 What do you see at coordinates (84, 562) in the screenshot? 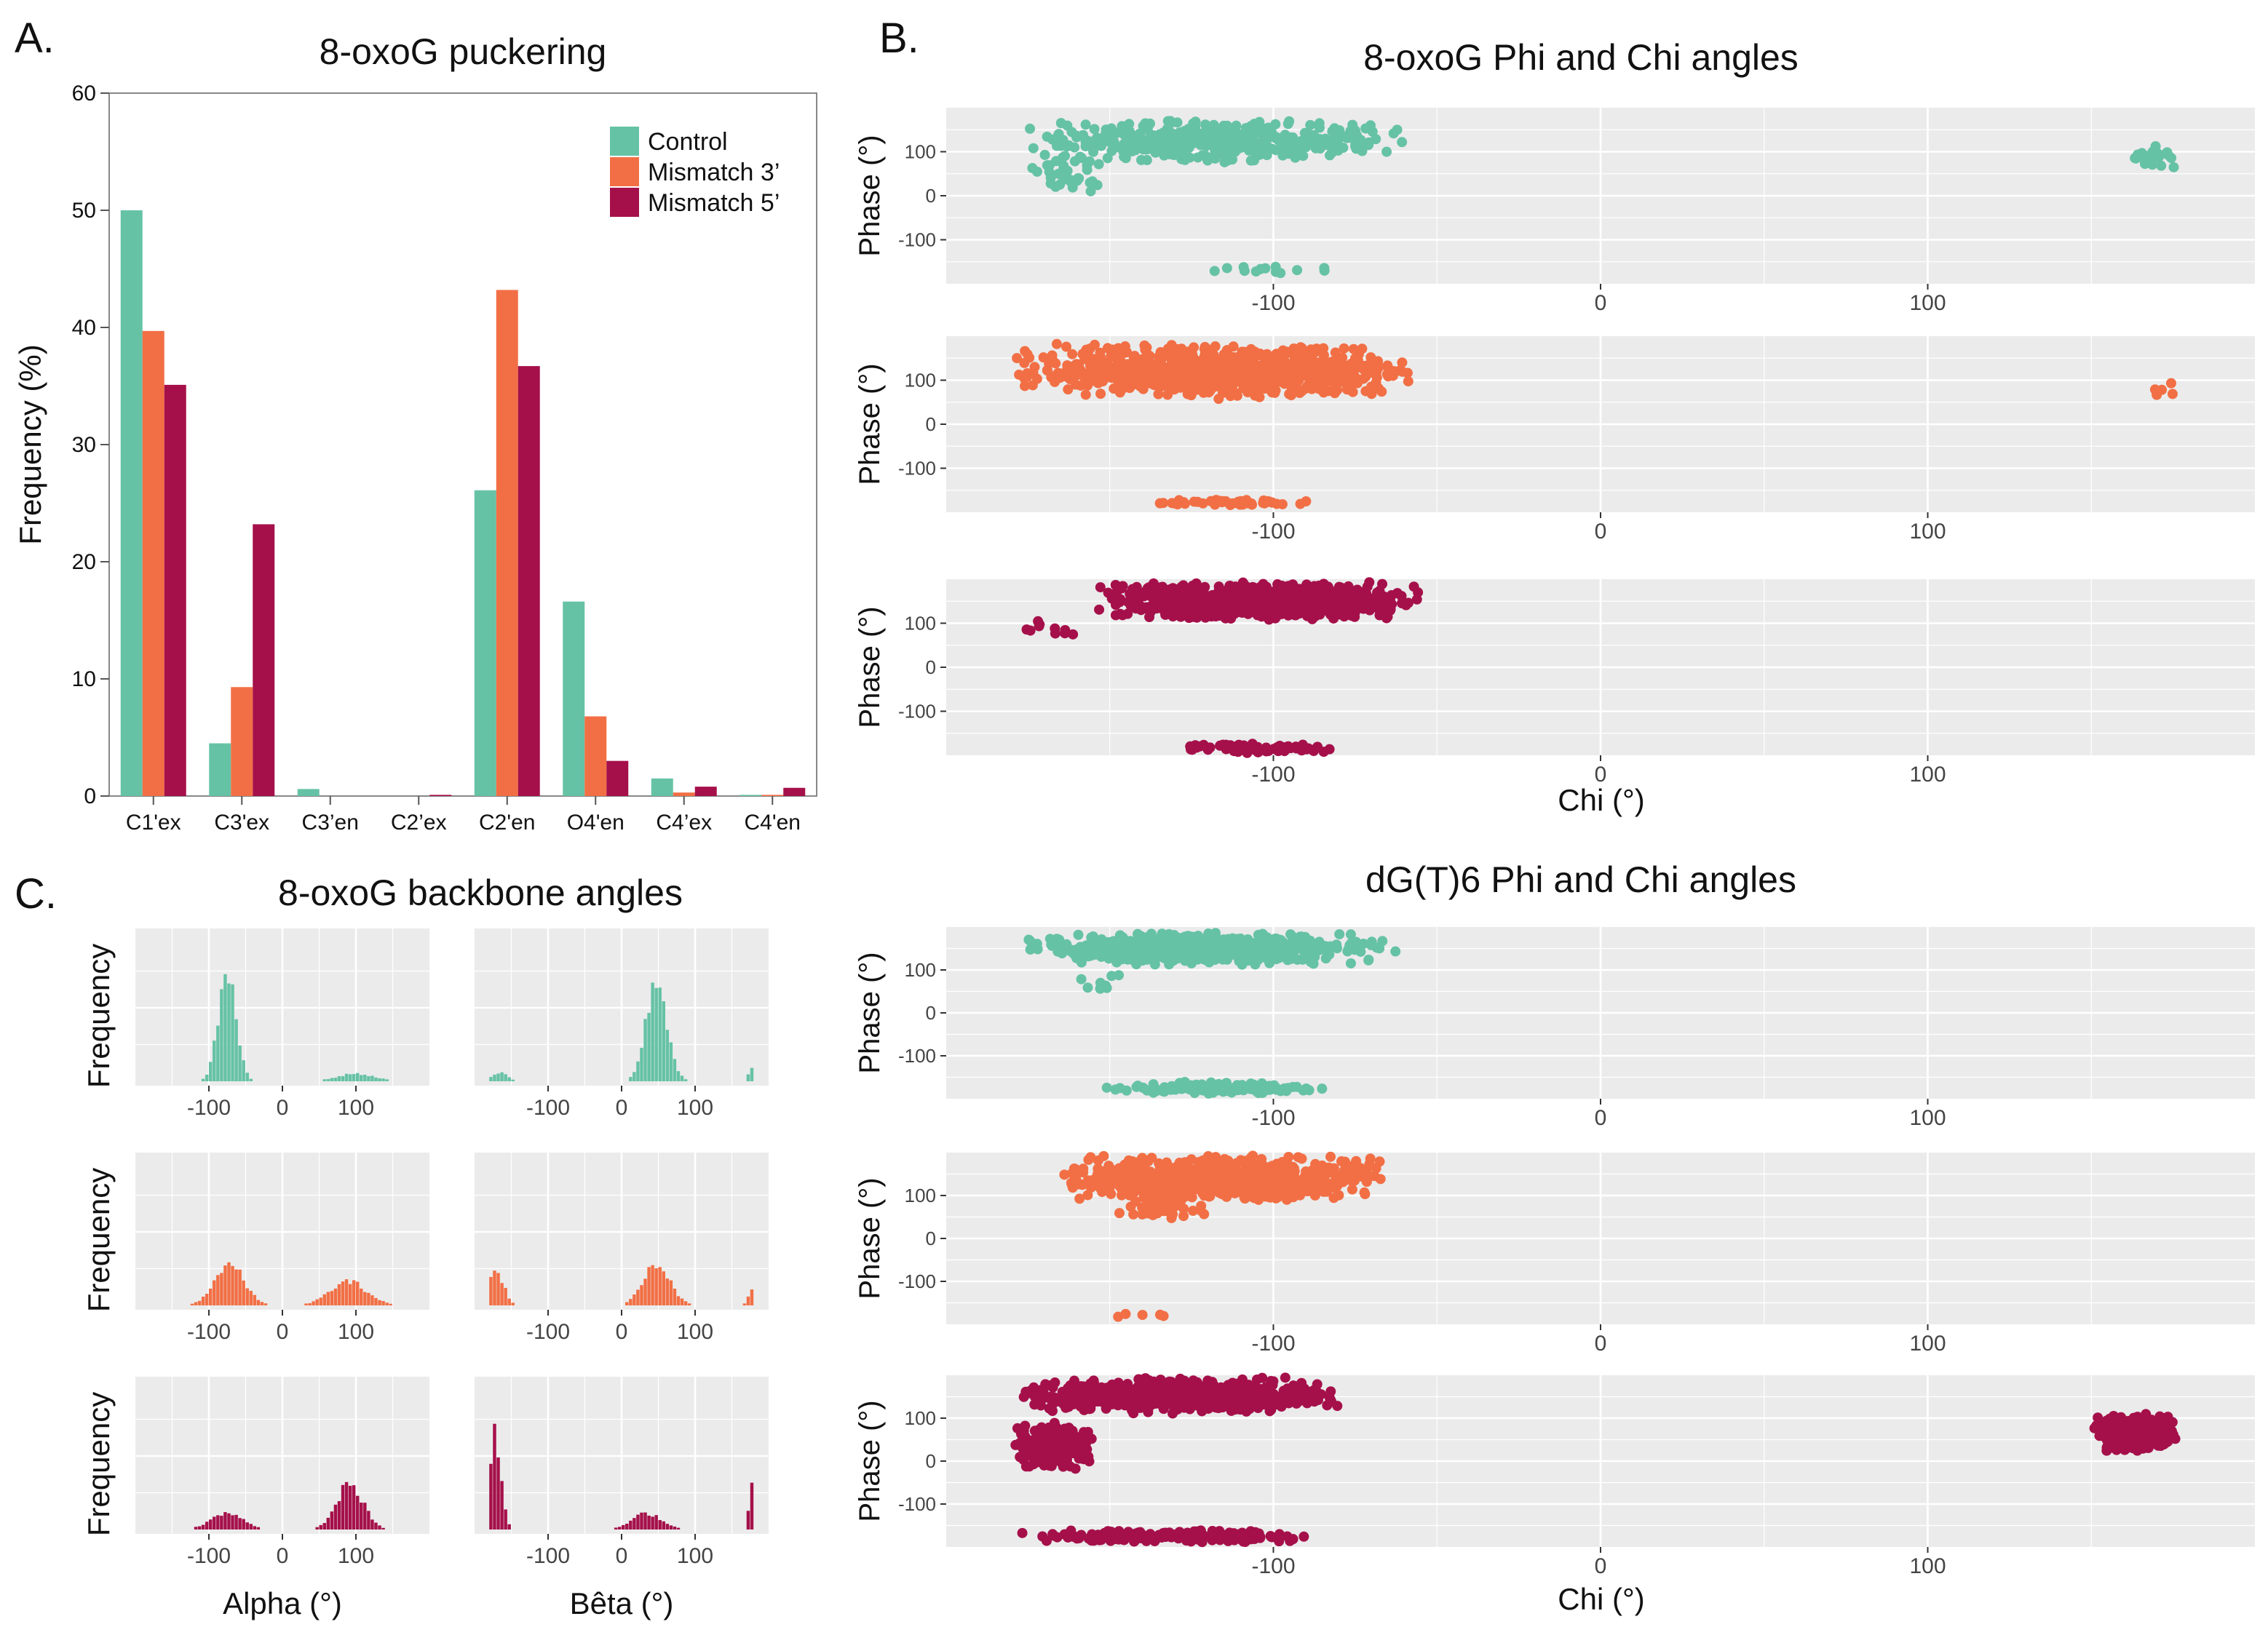
I see `y-tick-label: 20` at bounding box center [84, 562].